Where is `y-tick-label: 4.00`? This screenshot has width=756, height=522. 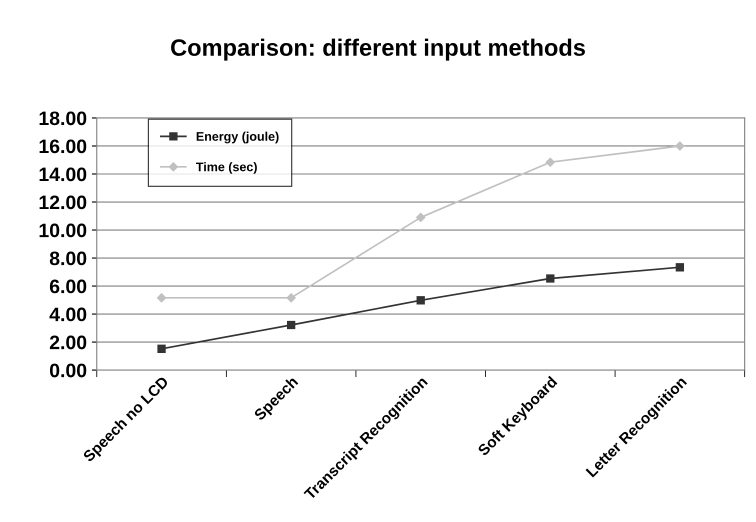
y-tick-label: 4.00 is located at coordinates (68, 315).